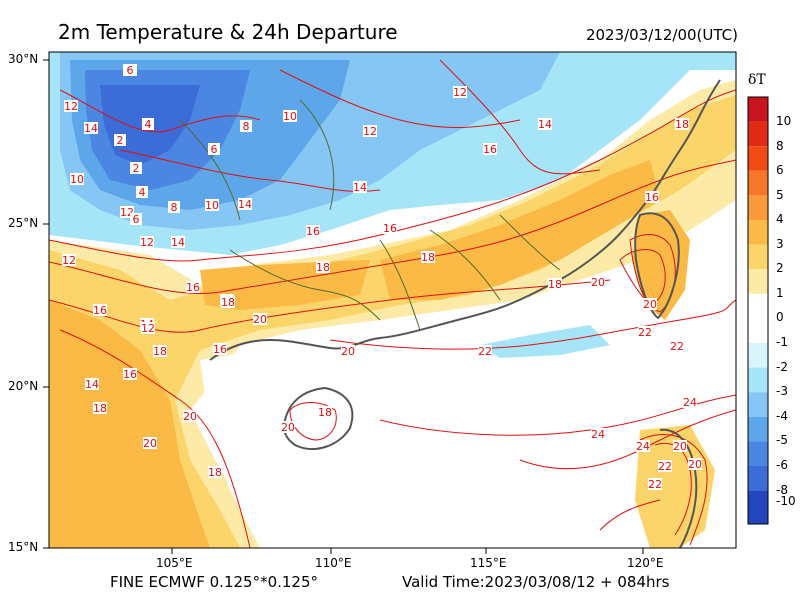 The width and height of the screenshot is (800, 600). I want to click on colorbar-label: -5, so click(782, 440).